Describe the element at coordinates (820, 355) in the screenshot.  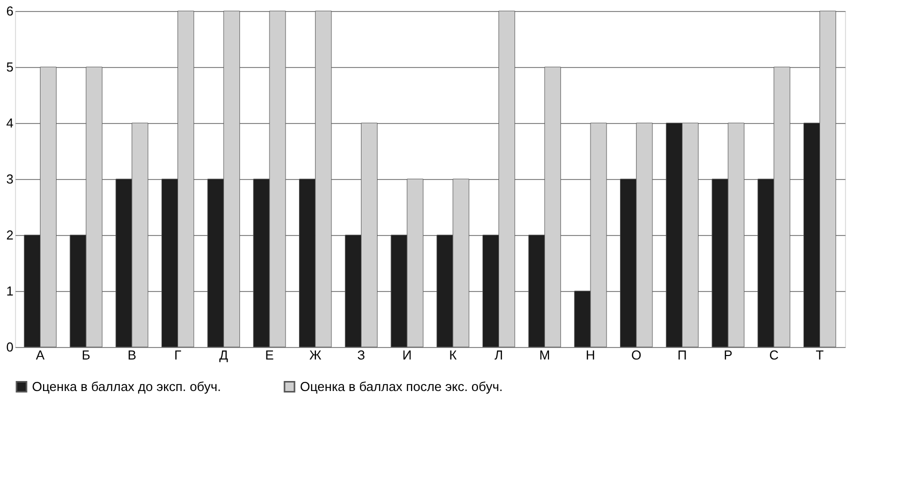
I see `x-tick-label: Т` at that location.